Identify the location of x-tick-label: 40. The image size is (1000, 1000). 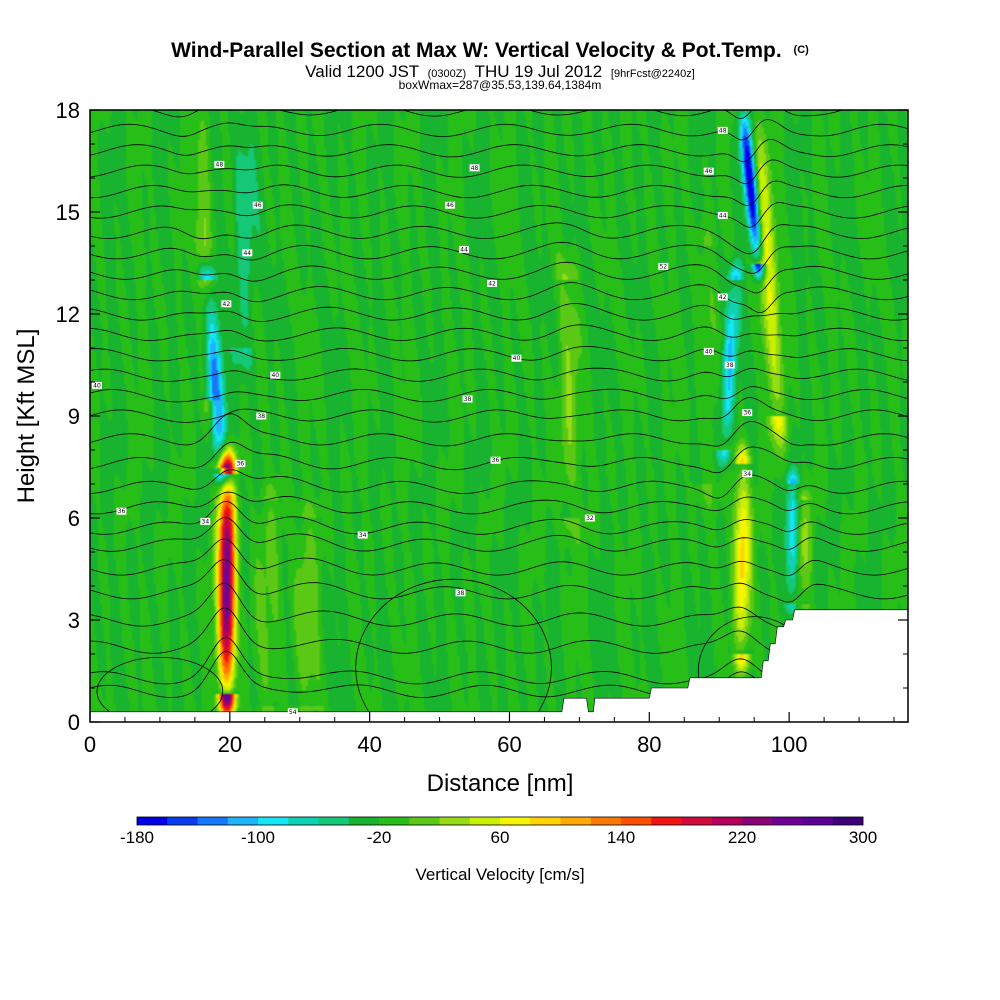
(369, 744).